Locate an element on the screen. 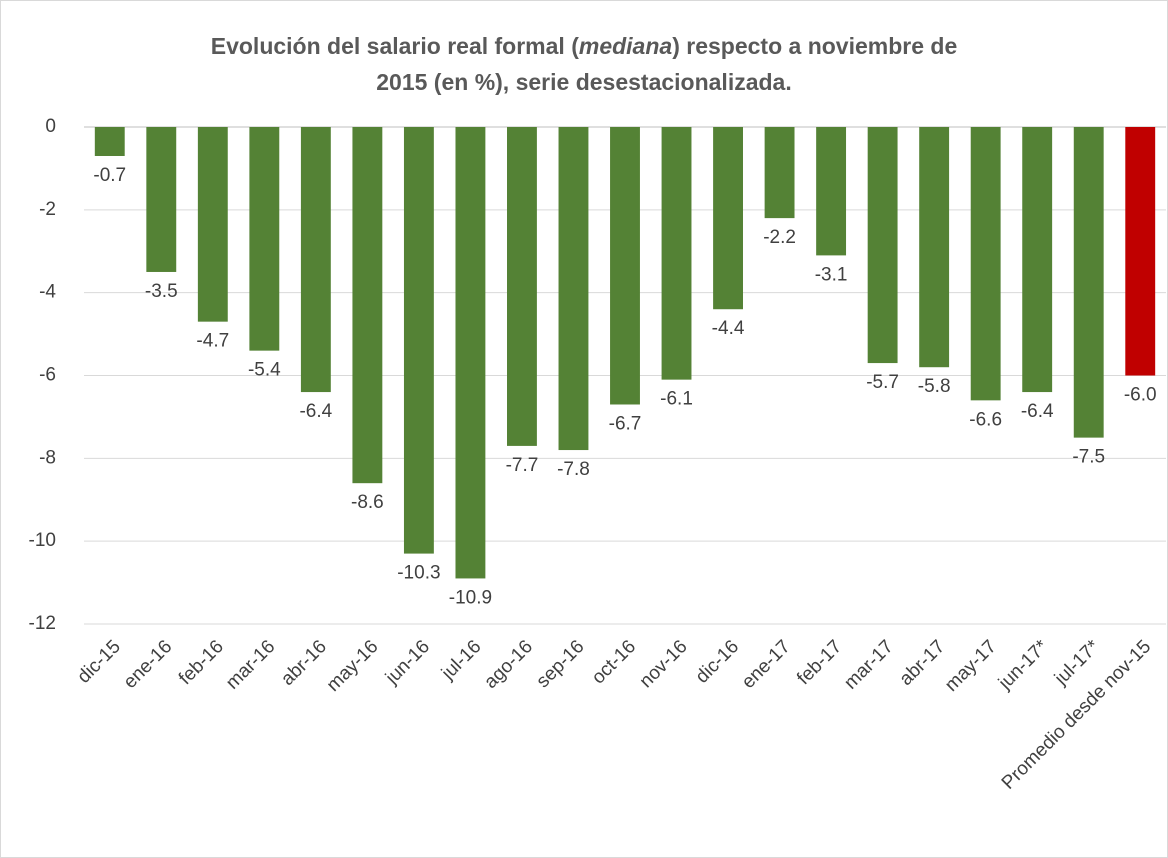 This screenshot has height=858, width=1168. data-label: -5.8 is located at coordinates (934, 386).